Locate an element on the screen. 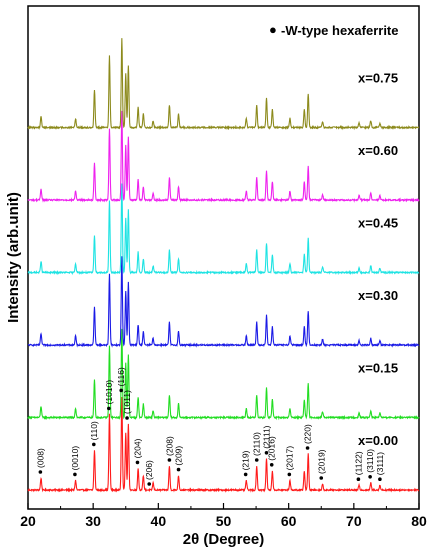 The image size is (433, 550). legend-marker: ● is located at coordinates (273, 29).